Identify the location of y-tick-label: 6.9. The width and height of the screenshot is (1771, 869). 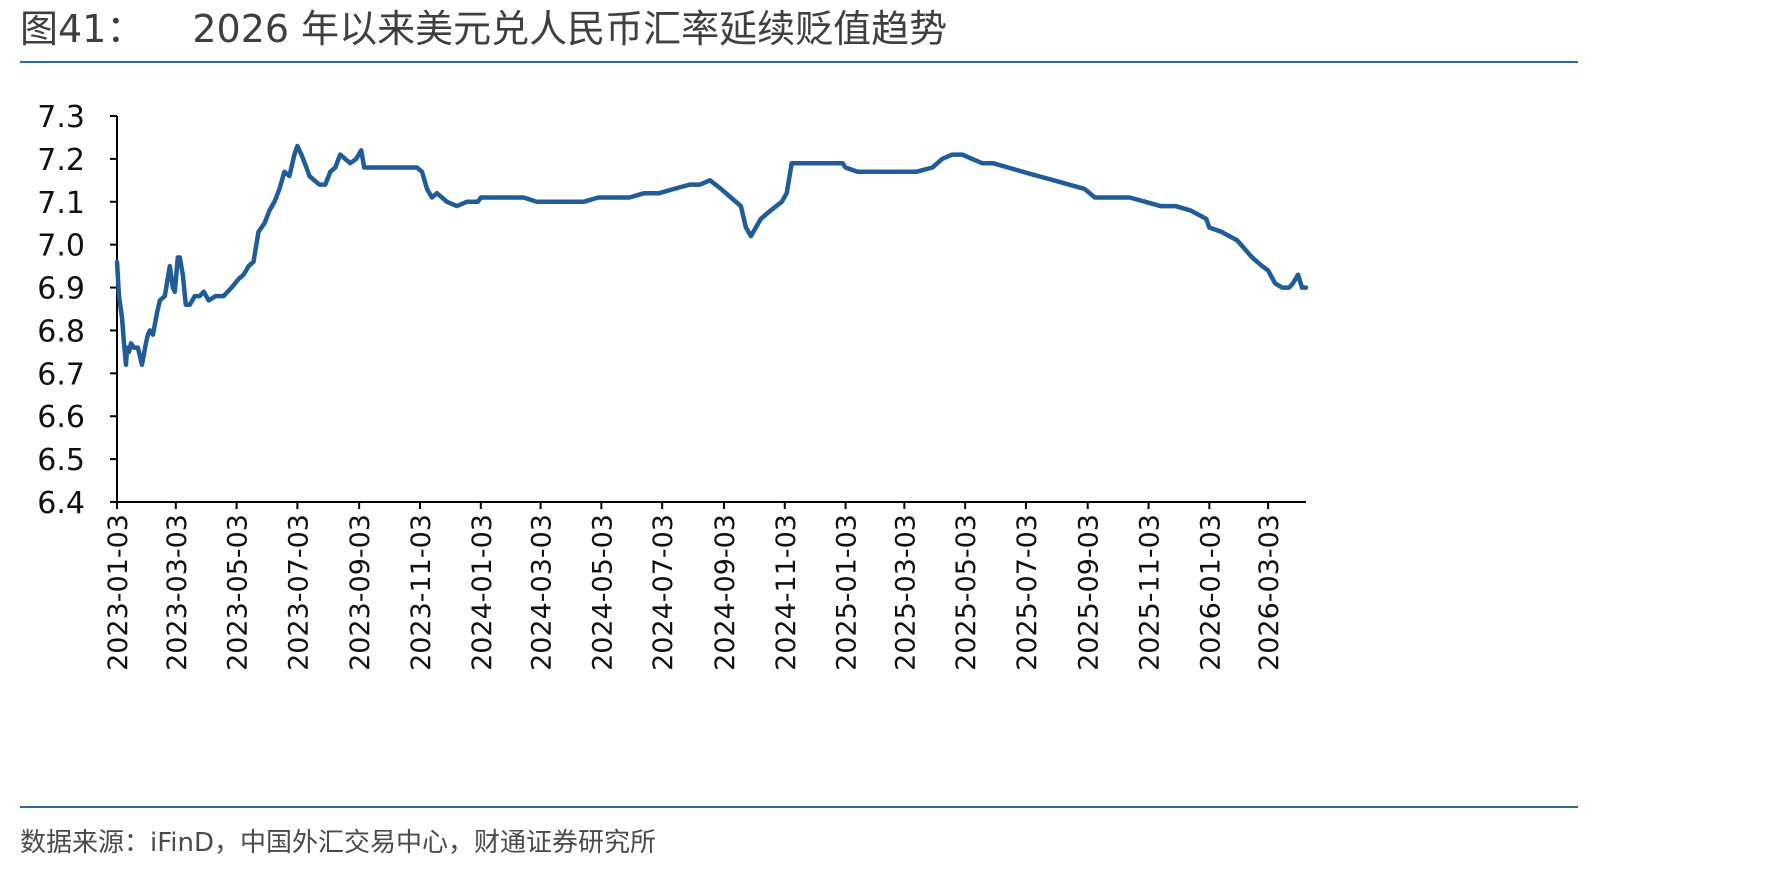
(61, 289).